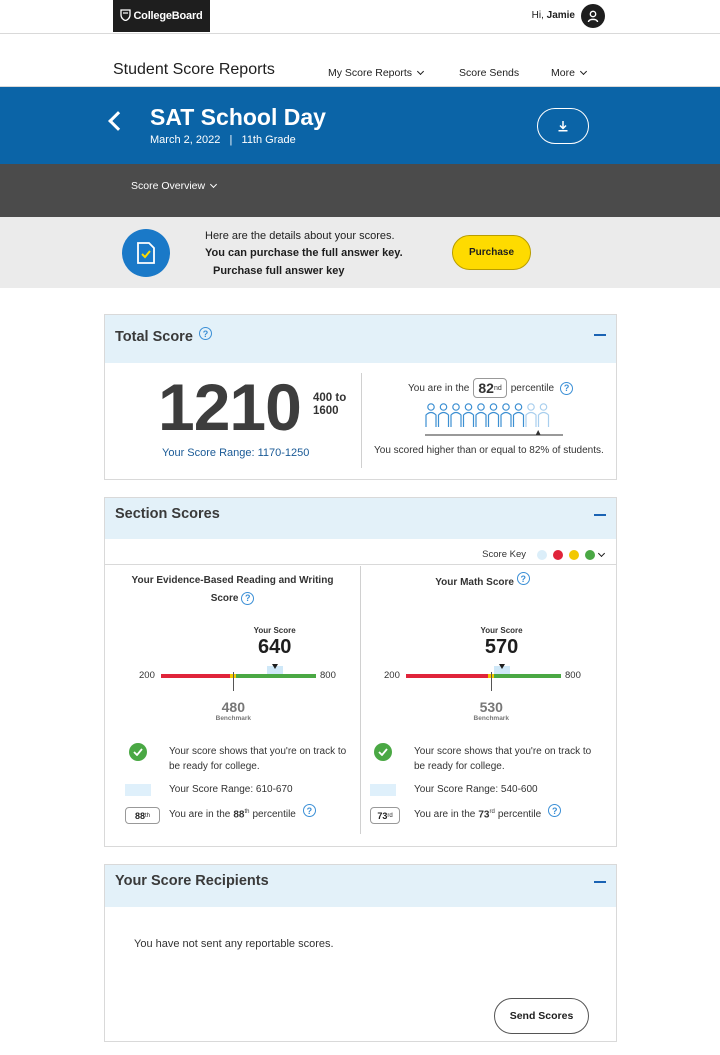  What do you see at coordinates (224, 598) in the screenshot?
I see `ebrw-title-line2-text: Score` at bounding box center [224, 598].